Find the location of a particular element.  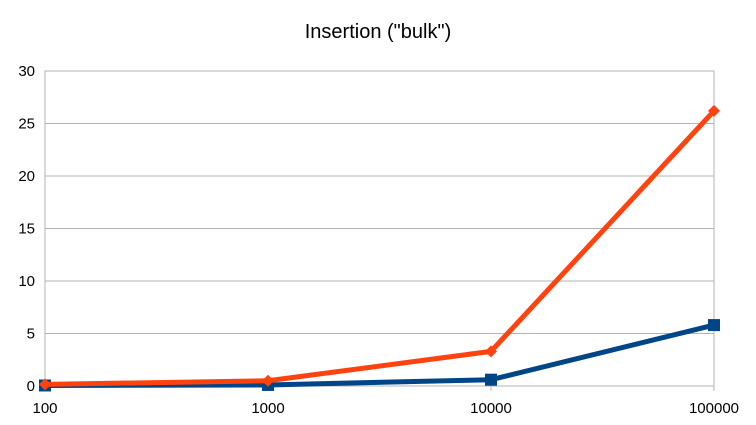

x-axis: 100 1000 10000 100000 is located at coordinates (385, 401).